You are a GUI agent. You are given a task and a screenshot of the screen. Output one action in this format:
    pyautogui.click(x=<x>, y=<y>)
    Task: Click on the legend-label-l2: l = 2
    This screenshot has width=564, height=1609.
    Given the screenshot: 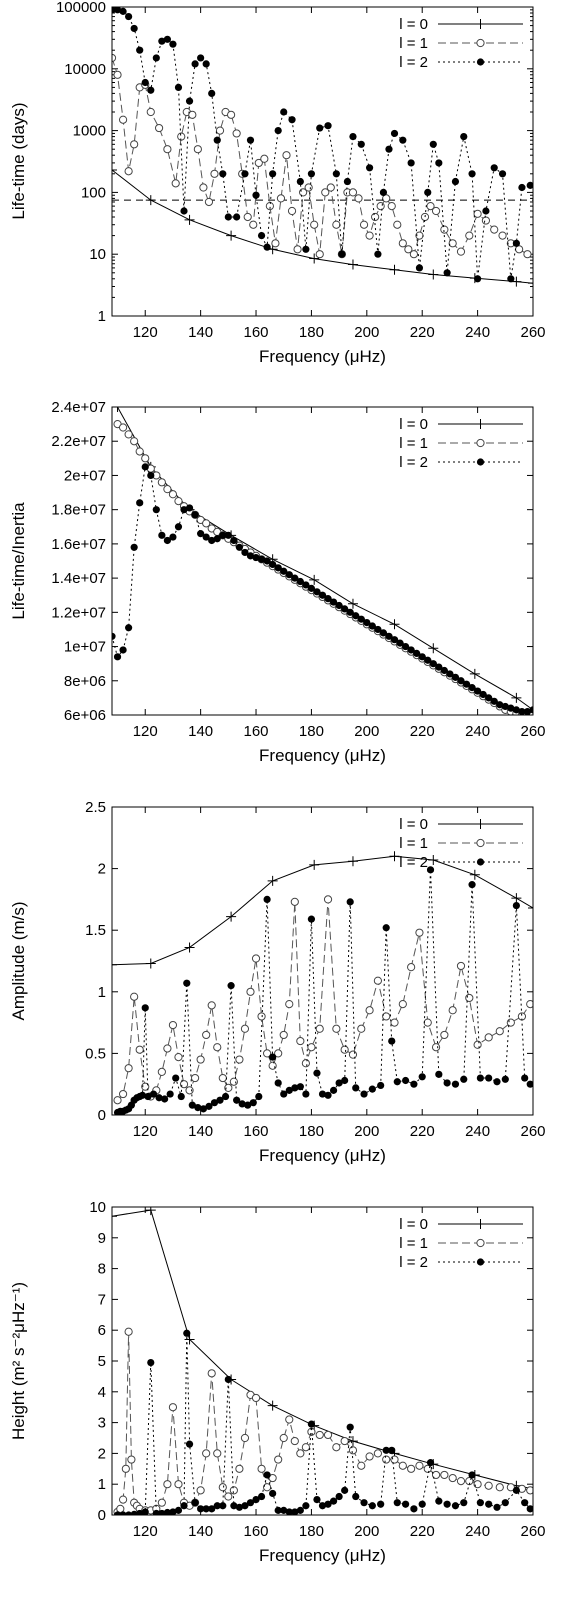 What is the action you would take?
    pyautogui.click(x=413, y=462)
    